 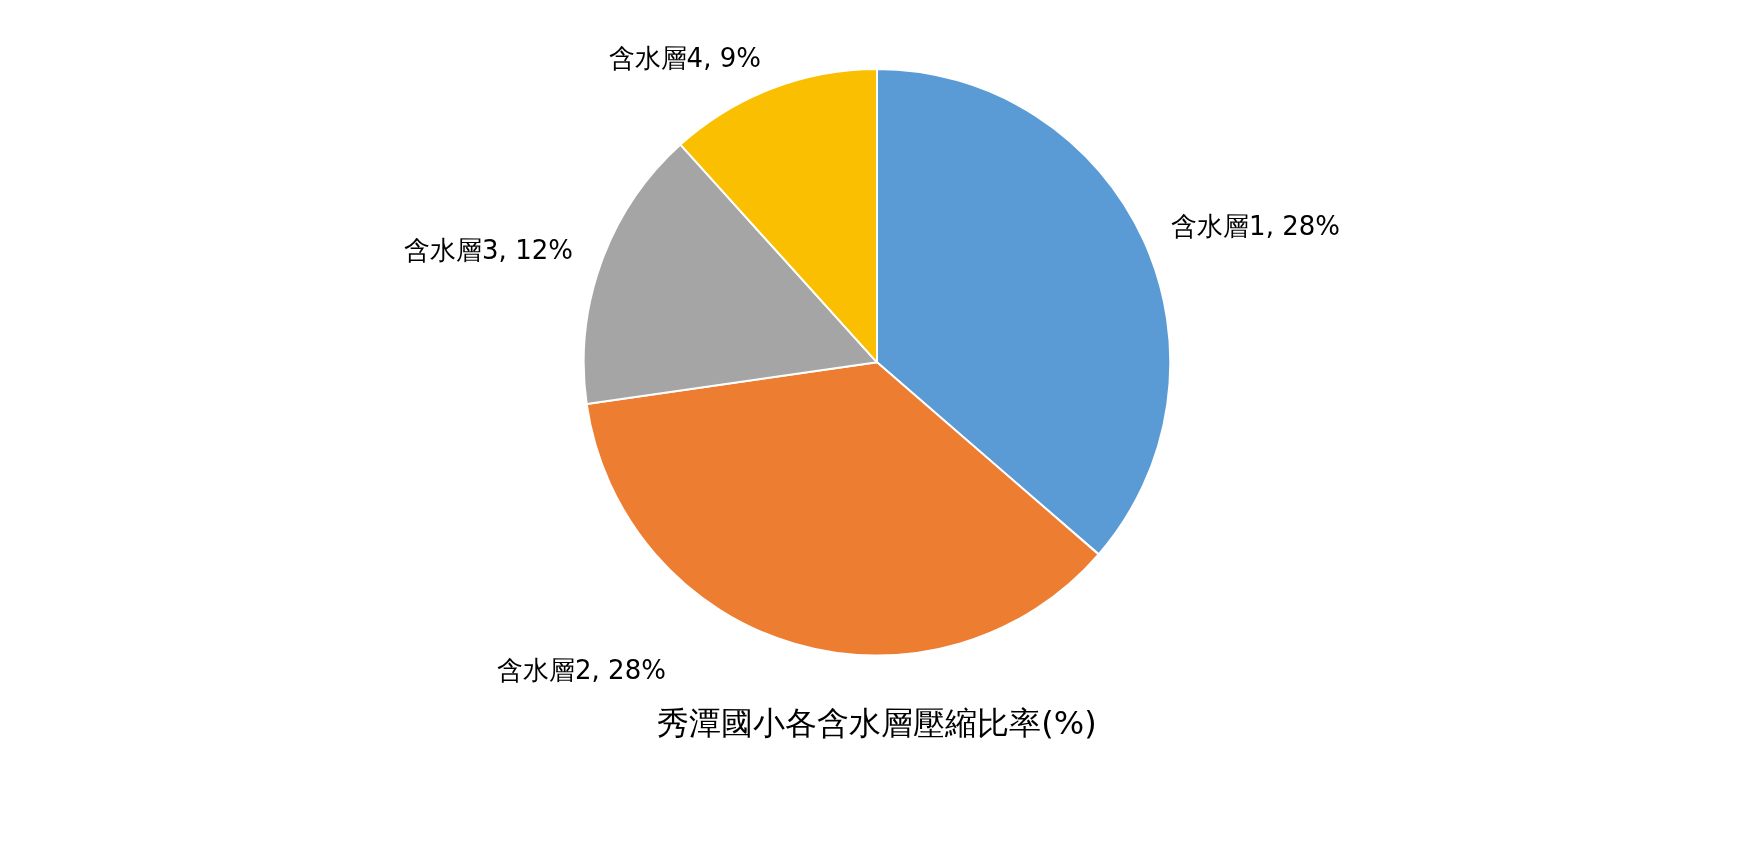 What do you see at coordinates (1255, 225) in the screenshot?
I see `slice-label: 含水層1, 28%` at bounding box center [1255, 225].